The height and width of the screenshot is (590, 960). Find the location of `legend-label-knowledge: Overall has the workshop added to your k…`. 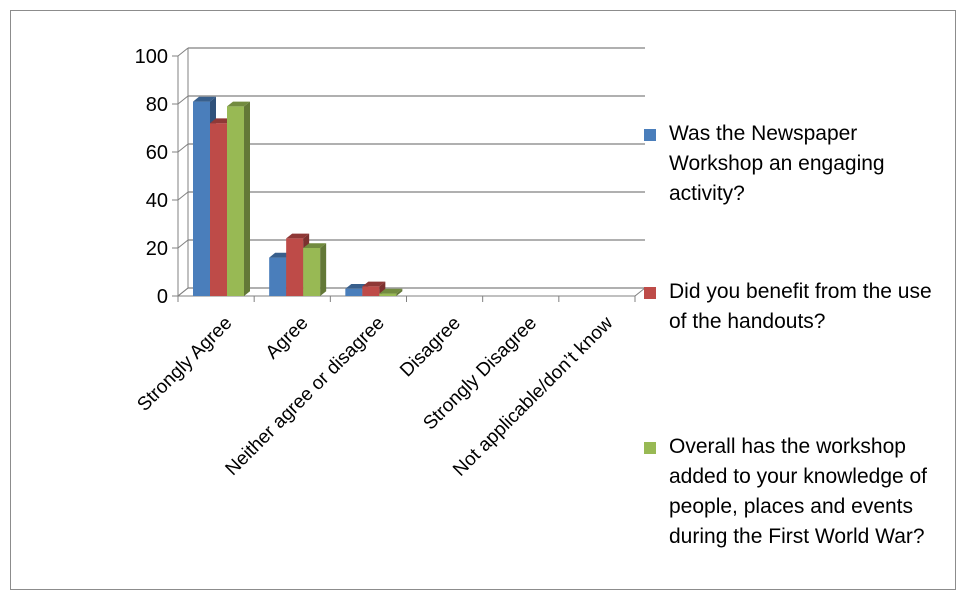

legend-label-knowledge: Overall has the workshop added to your k… is located at coordinates (798, 491).